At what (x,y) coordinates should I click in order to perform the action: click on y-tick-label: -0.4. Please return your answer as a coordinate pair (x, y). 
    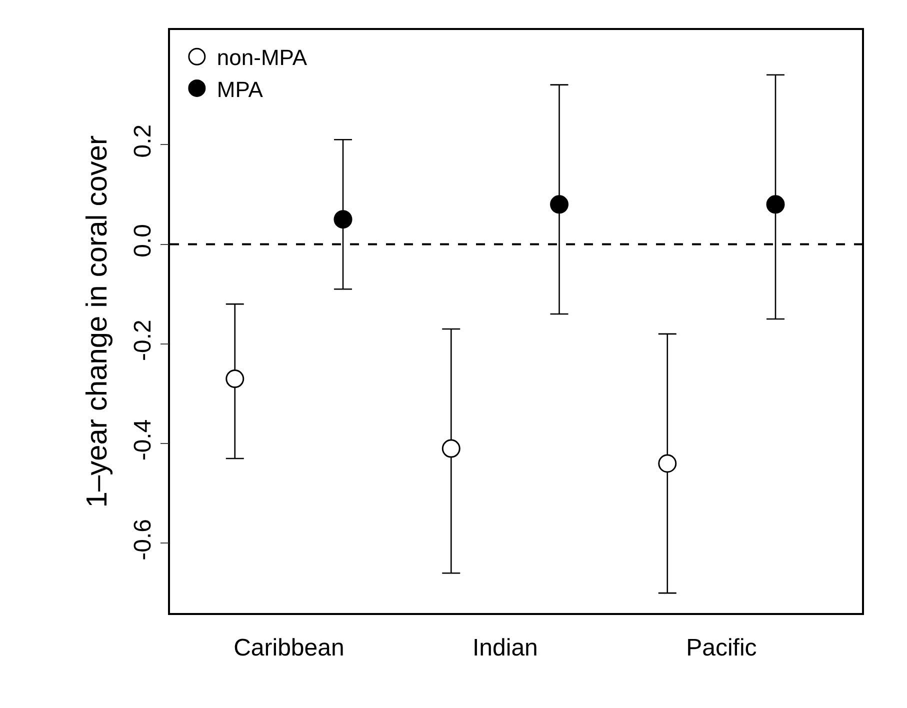
    Looking at the image, I should click on (143, 440).